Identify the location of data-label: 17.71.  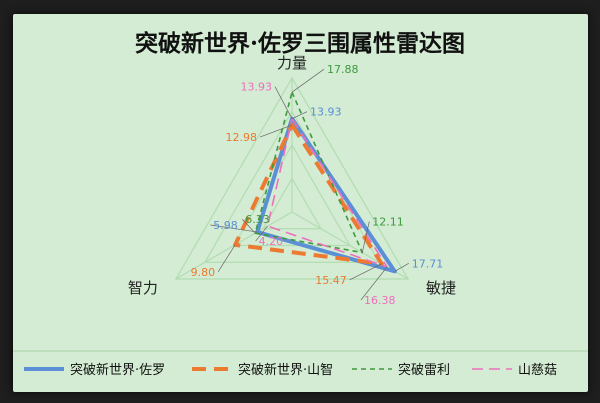
(428, 263).